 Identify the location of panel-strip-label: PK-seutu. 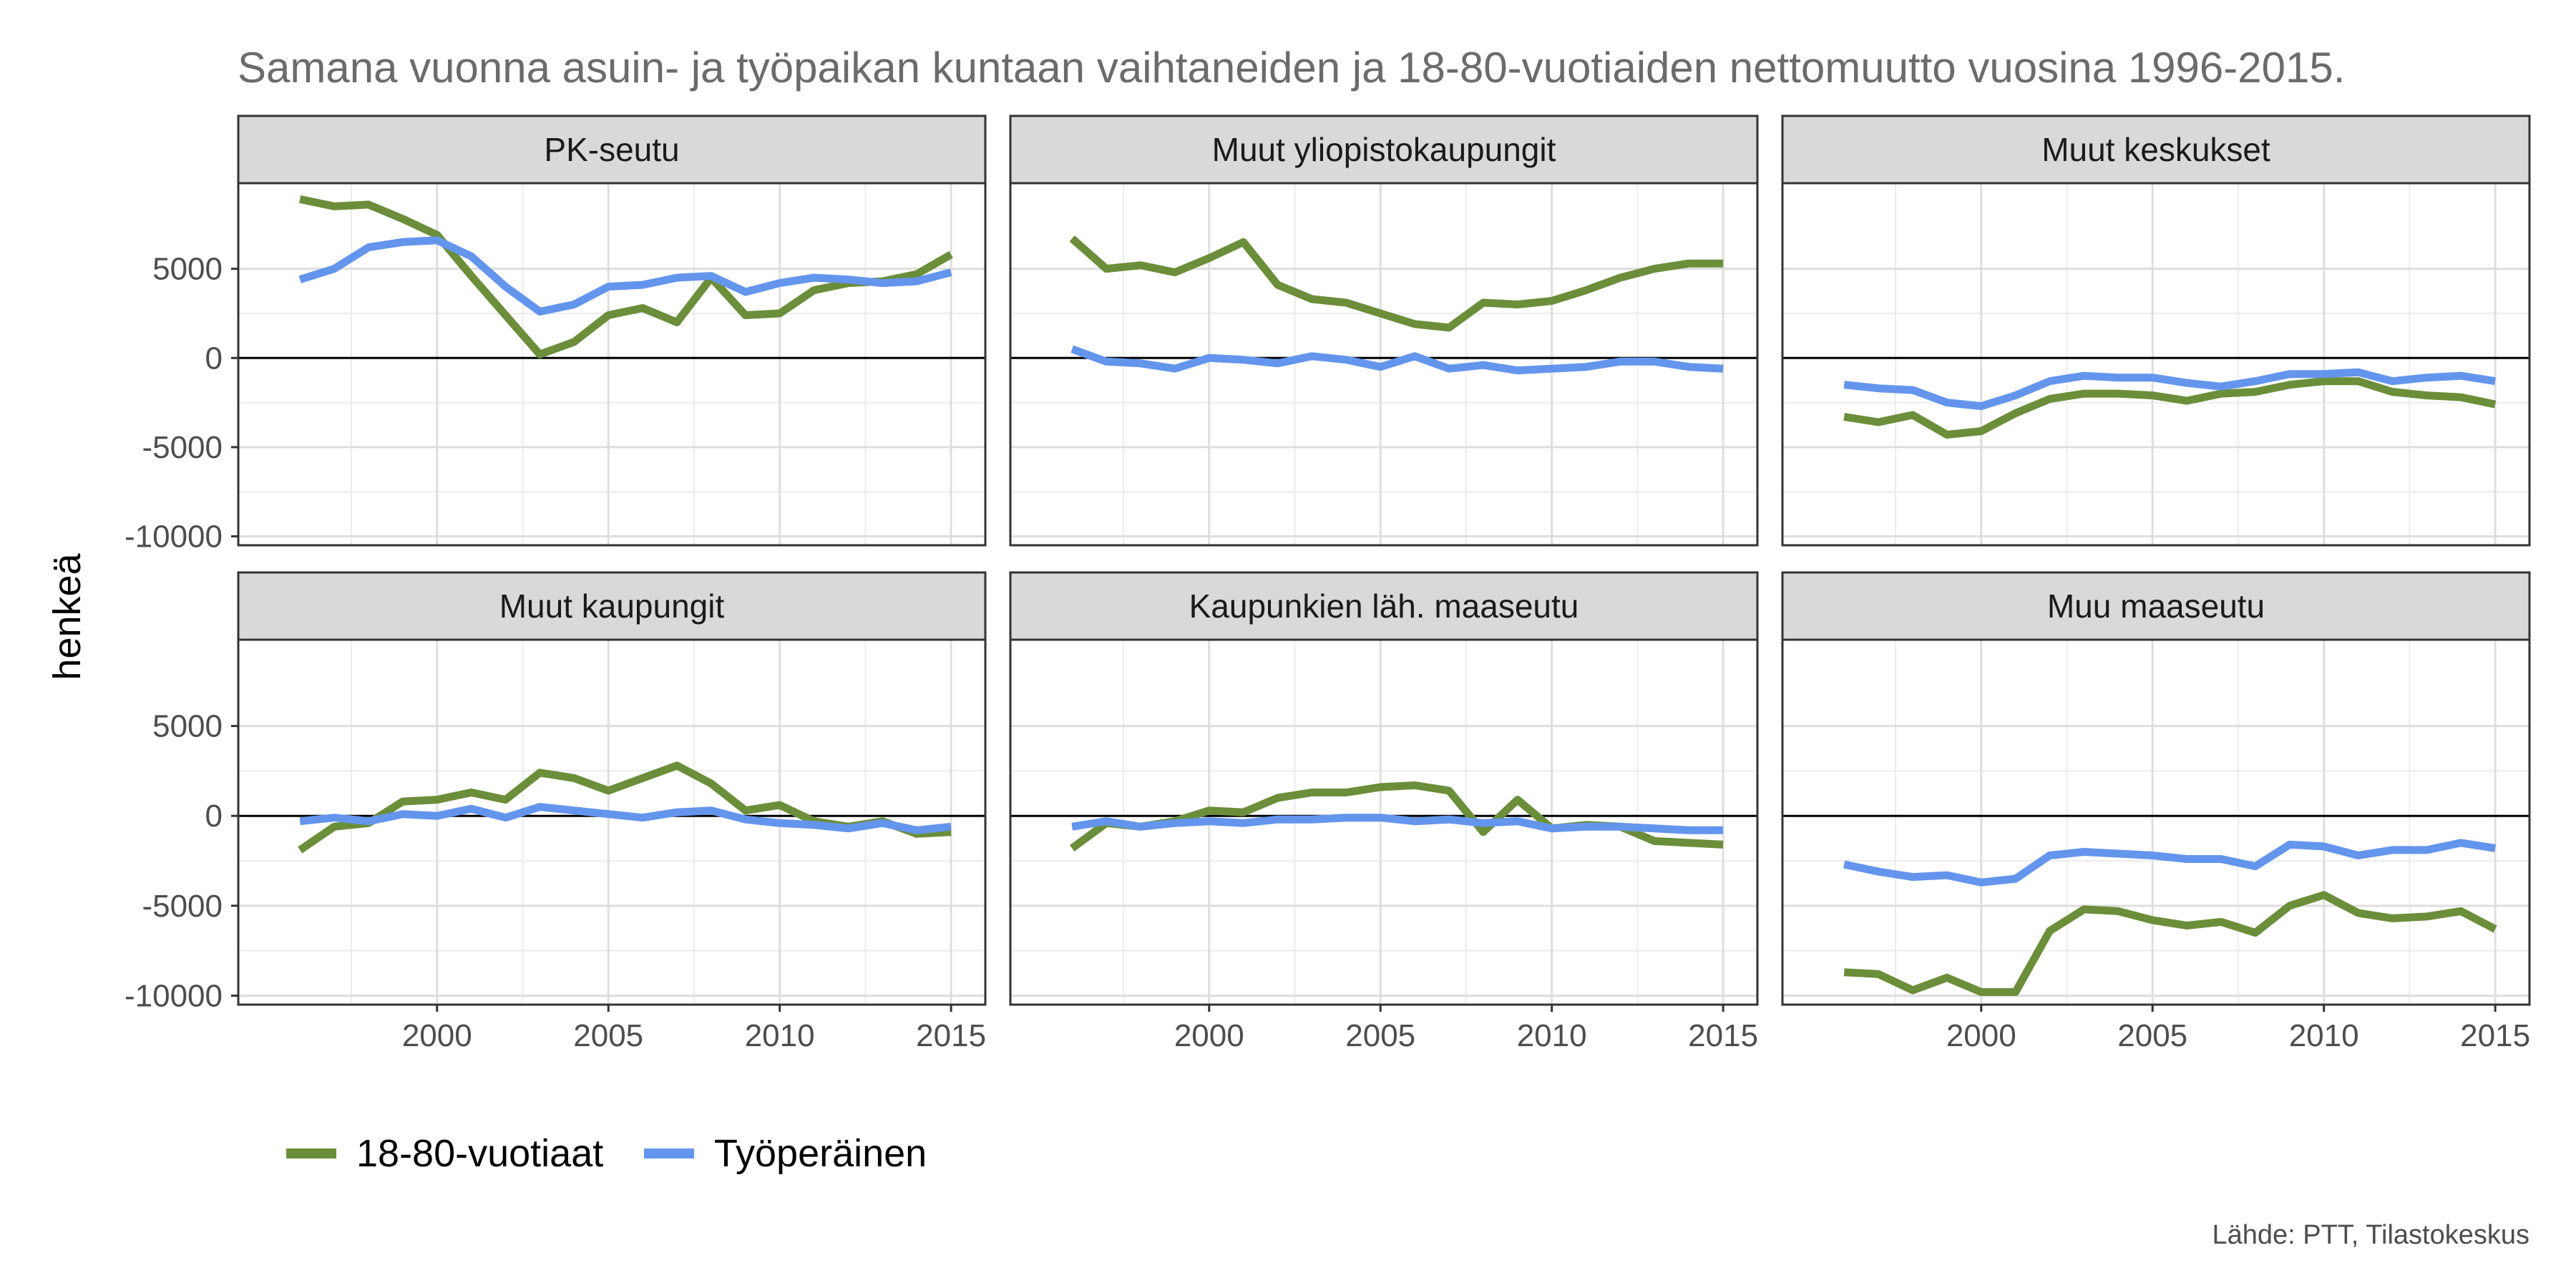
(611, 149).